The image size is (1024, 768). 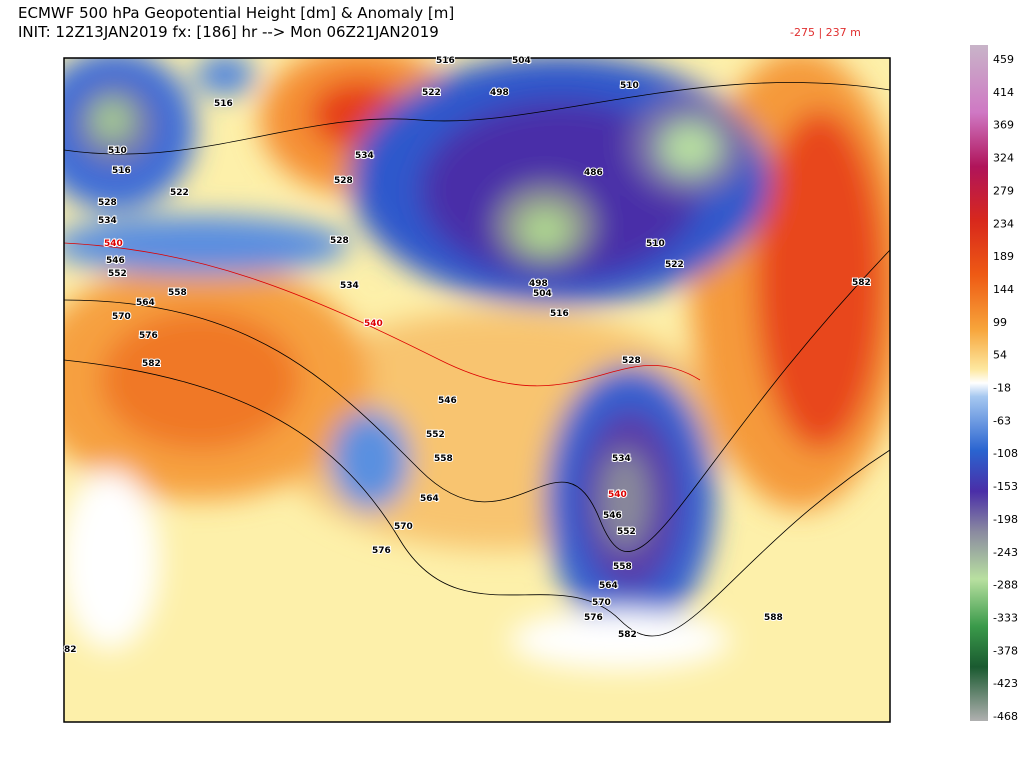 What do you see at coordinates (1003, 158) in the screenshot?
I see `colorbar-label: 324` at bounding box center [1003, 158].